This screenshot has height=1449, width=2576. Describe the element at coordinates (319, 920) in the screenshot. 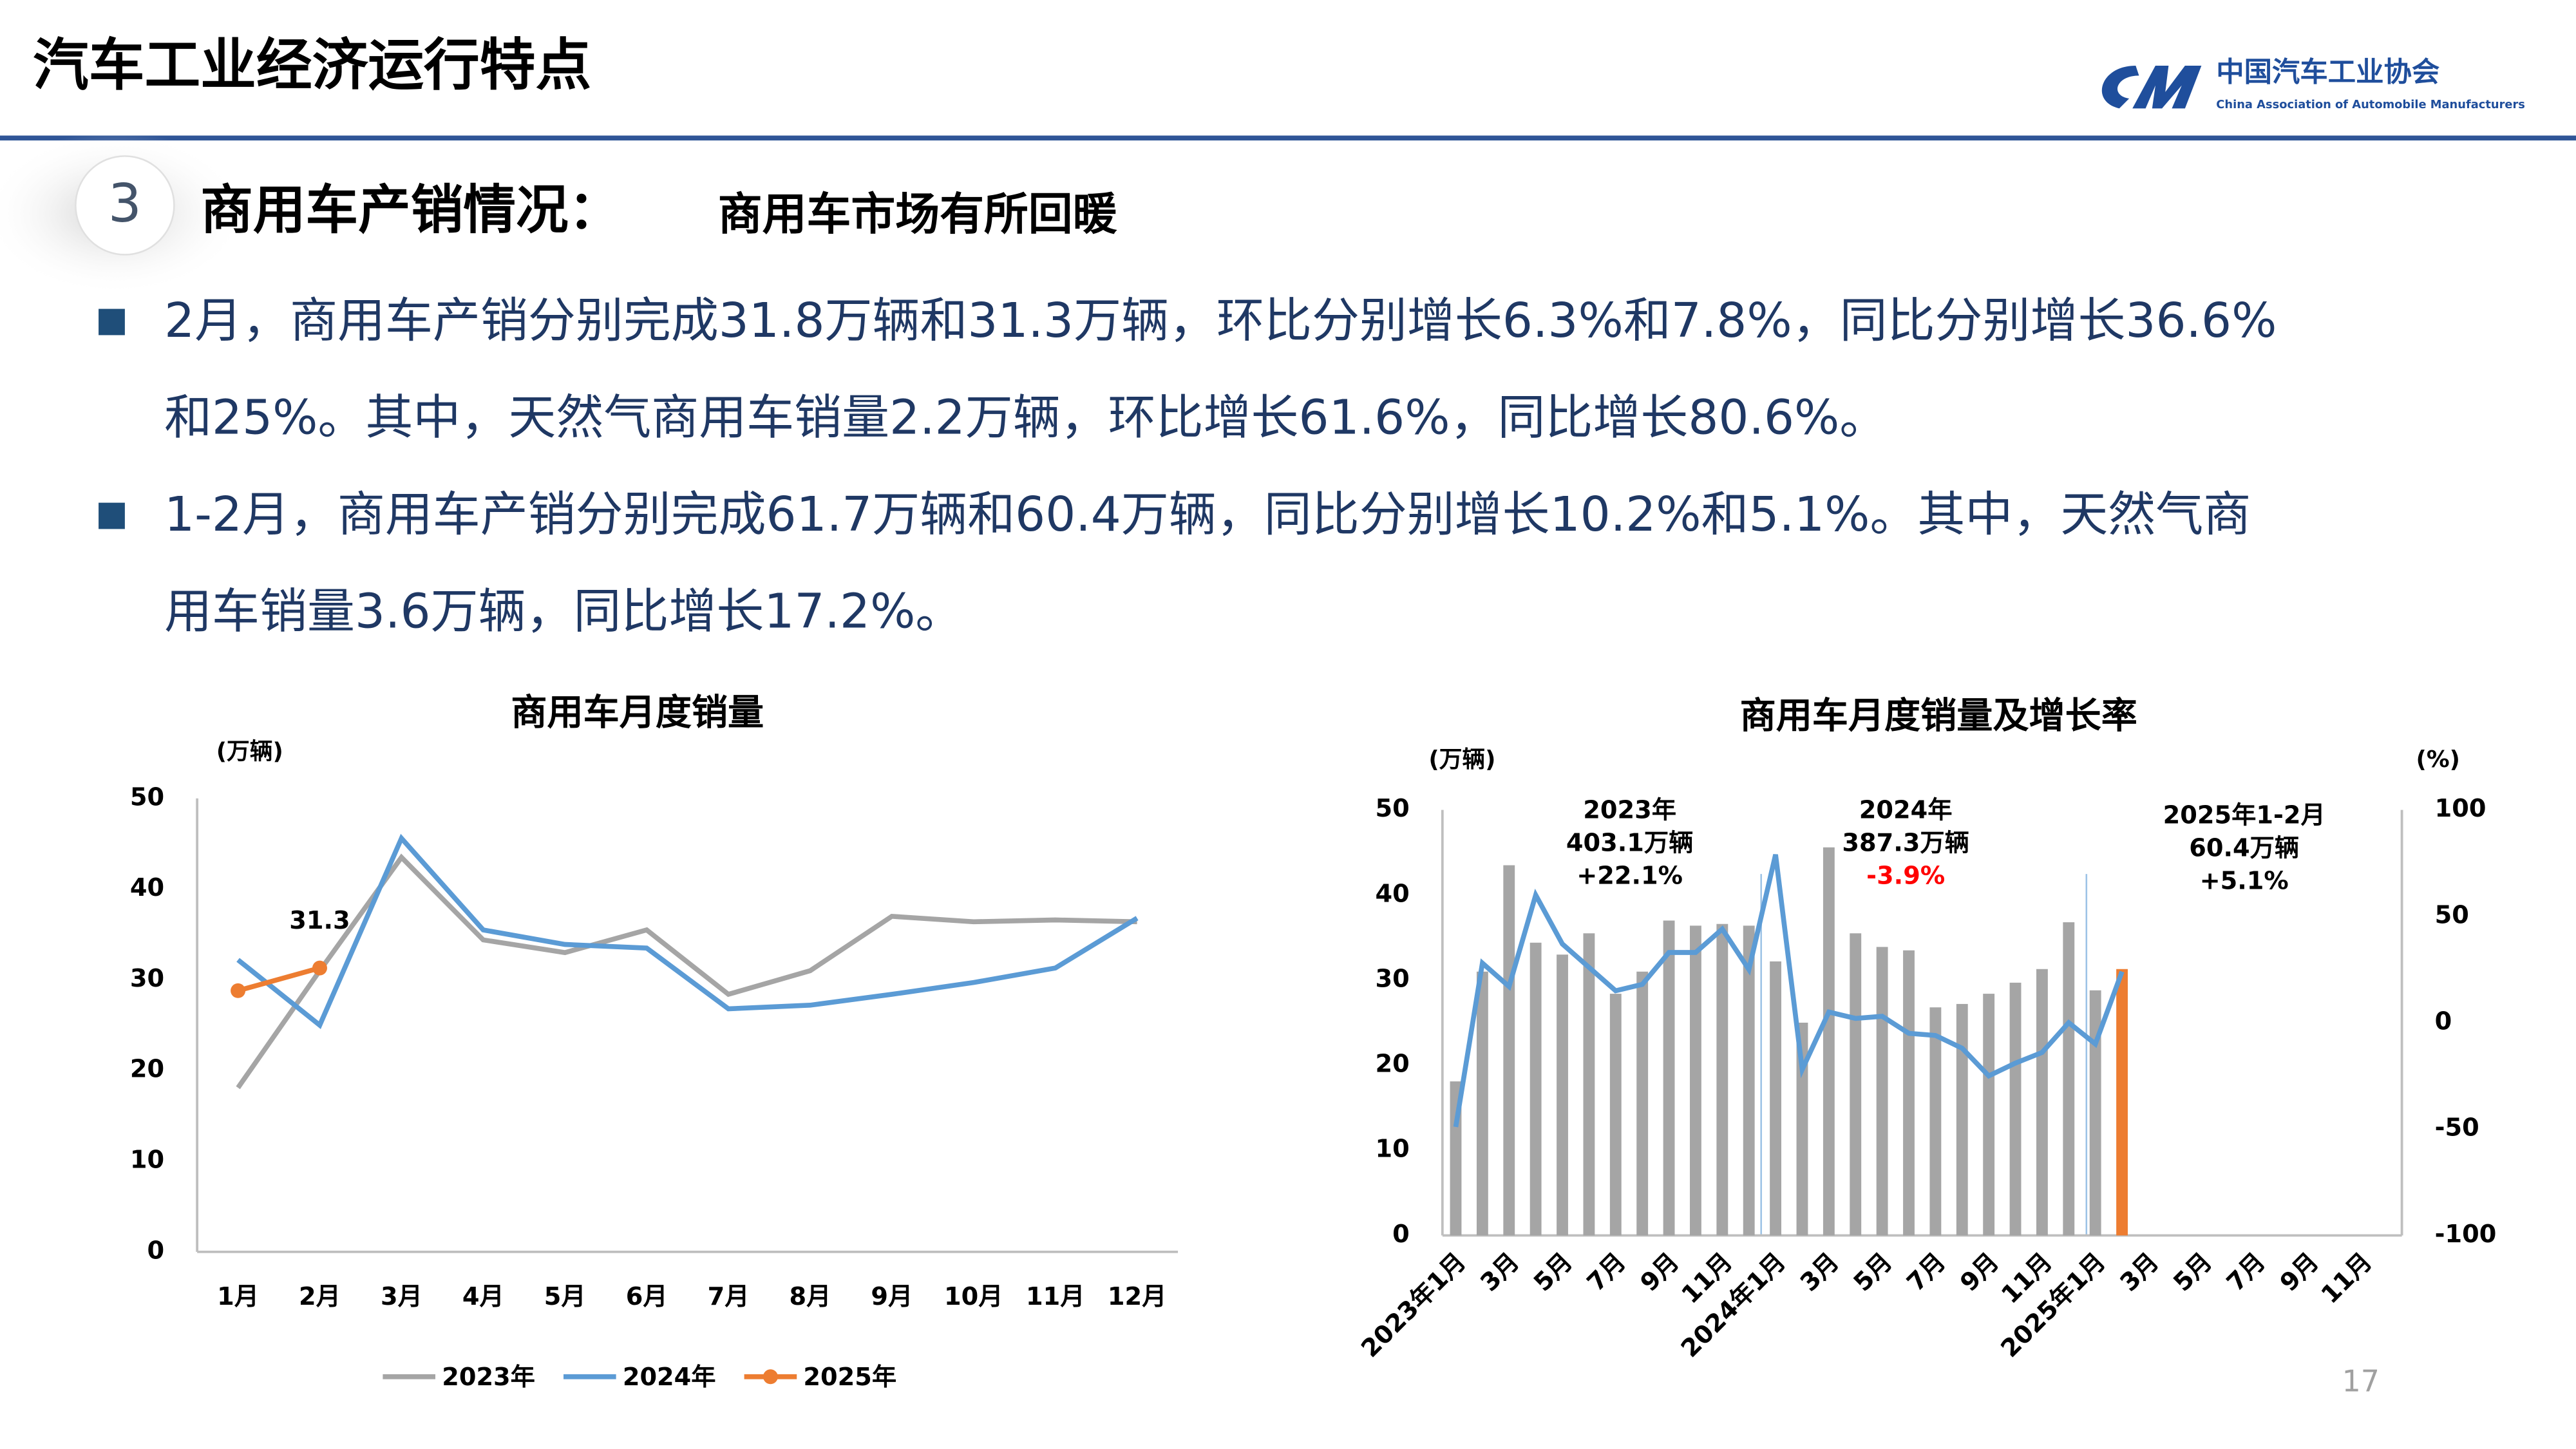

I see `data-label: 31.3` at that location.